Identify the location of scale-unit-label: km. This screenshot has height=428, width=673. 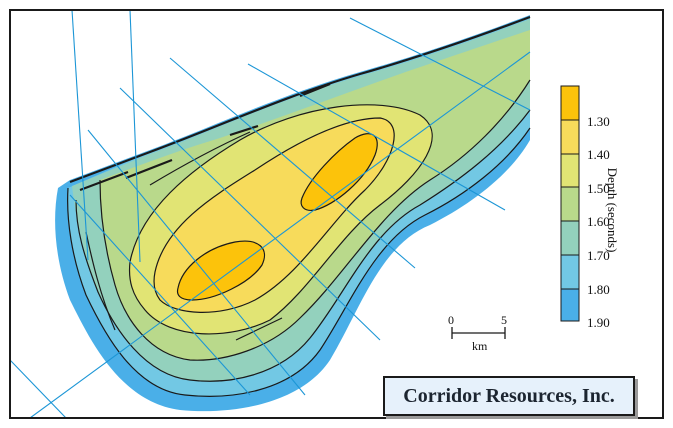
(480, 346).